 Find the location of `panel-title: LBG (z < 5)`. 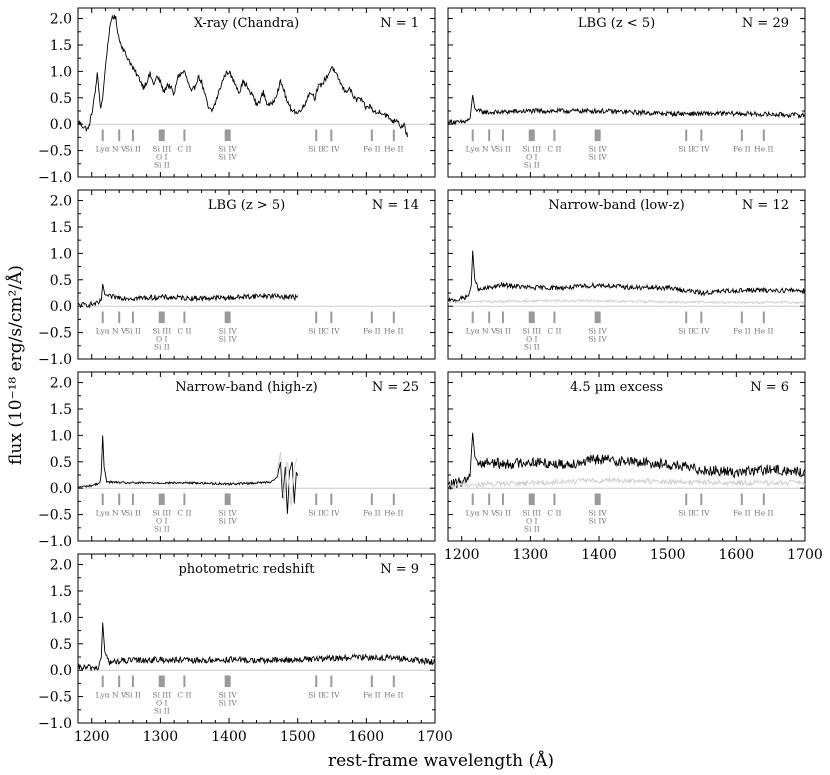

panel-title: LBG (z < 5) is located at coordinates (616, 23).